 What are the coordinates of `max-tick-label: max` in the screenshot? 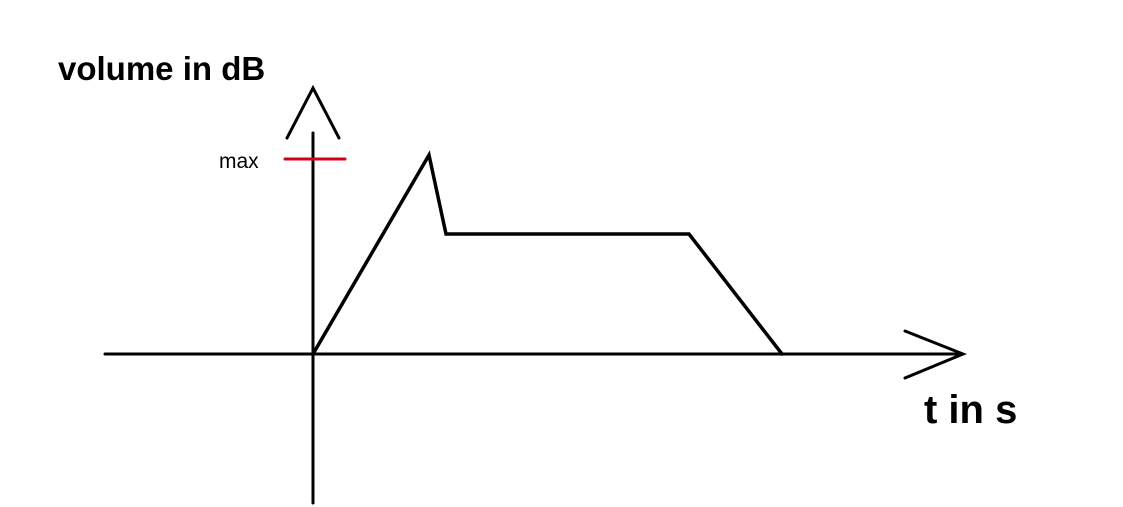 It's located at (239, 161).